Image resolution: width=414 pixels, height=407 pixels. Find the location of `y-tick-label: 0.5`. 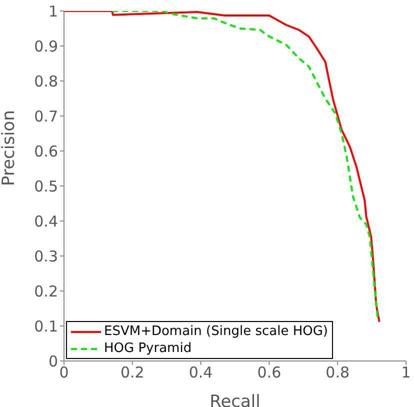

y-tick-label: 0.5 is located at coordinates (46, 186).